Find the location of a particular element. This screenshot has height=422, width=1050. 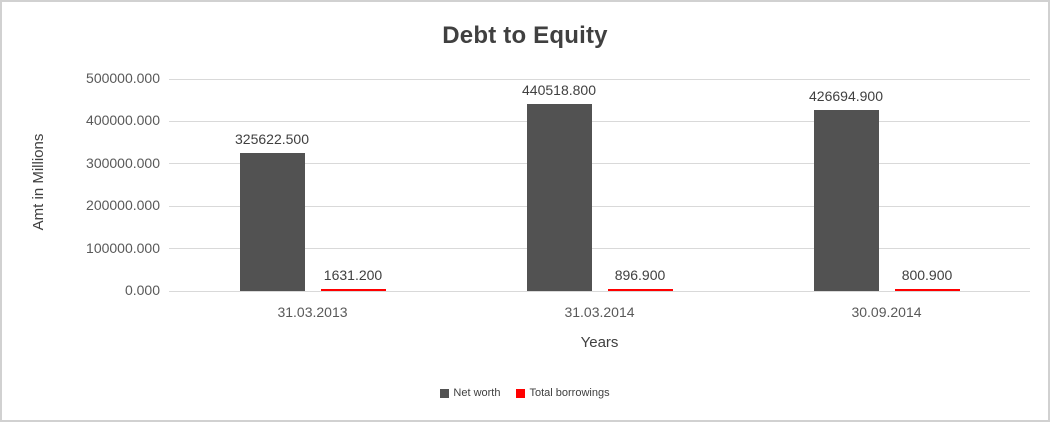

y-tick-label: 100000.000 is located at coordinates (123, 247).